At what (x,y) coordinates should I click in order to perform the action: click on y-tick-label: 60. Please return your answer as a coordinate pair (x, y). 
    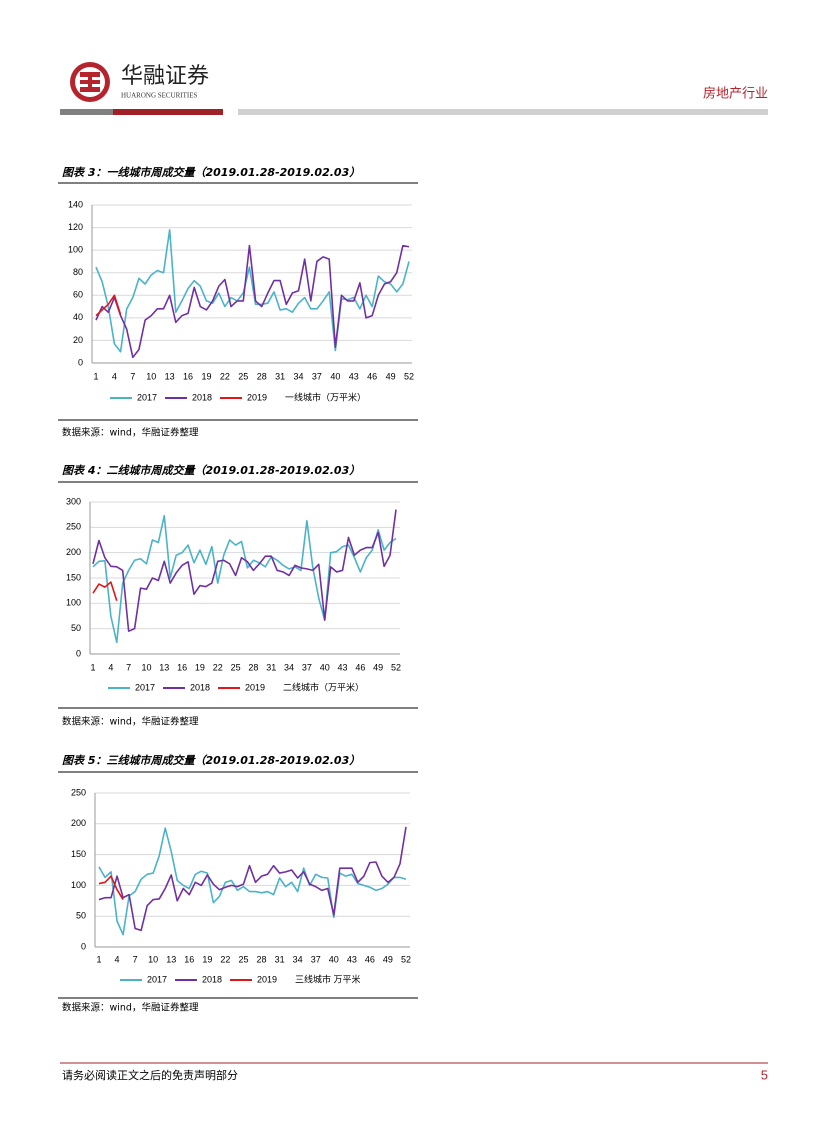
    Looking at the image, I should click on (78, 295).